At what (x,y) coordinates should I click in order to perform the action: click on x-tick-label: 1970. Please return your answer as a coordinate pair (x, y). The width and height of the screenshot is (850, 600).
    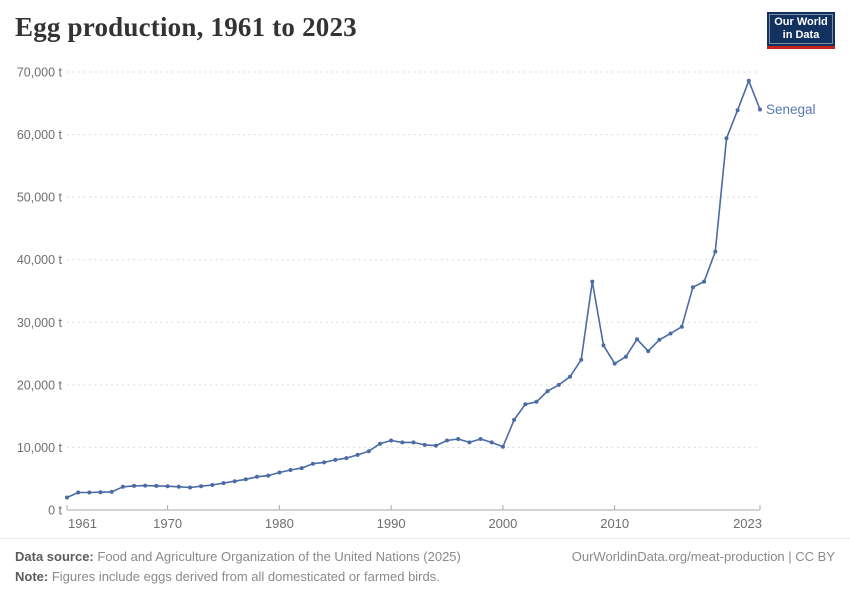
    Looking at the image, I should click on (167, 523).